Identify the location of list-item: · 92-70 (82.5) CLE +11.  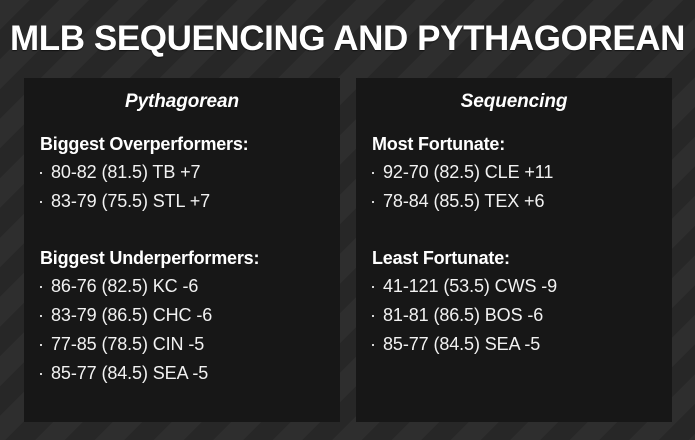
(514, 172).